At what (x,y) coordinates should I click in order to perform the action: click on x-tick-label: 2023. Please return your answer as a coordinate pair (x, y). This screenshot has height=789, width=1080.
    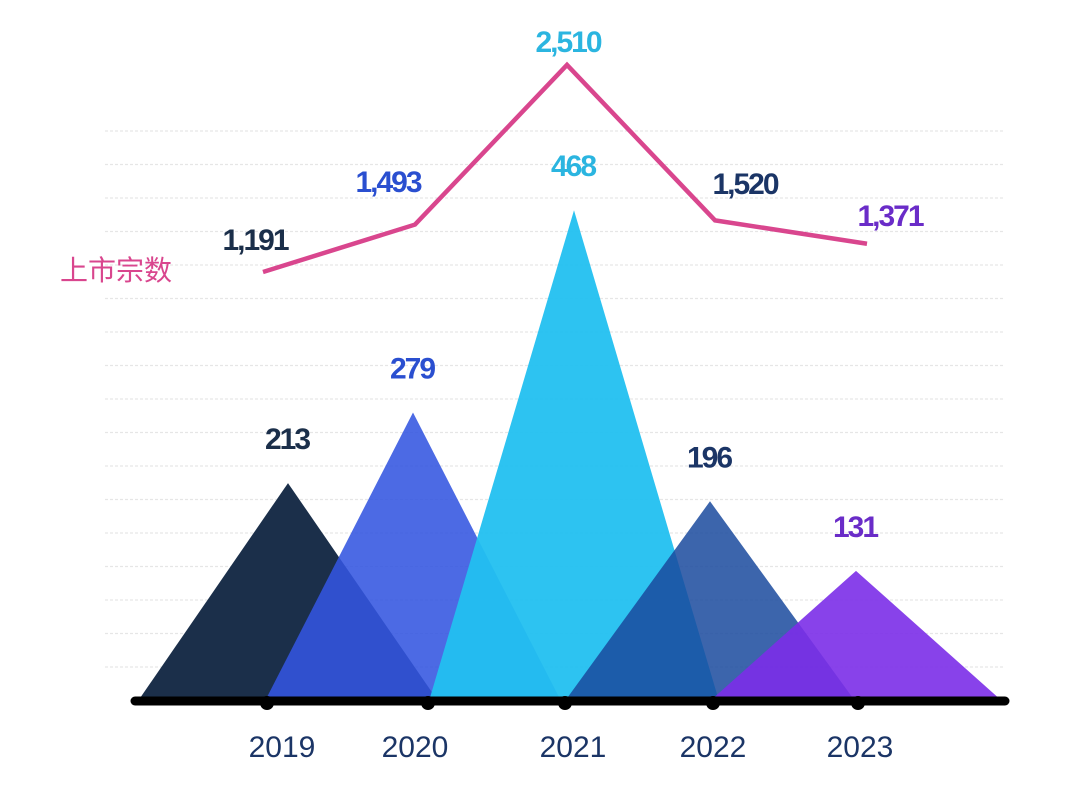
    Looking at the image, I should click on (860, 747).